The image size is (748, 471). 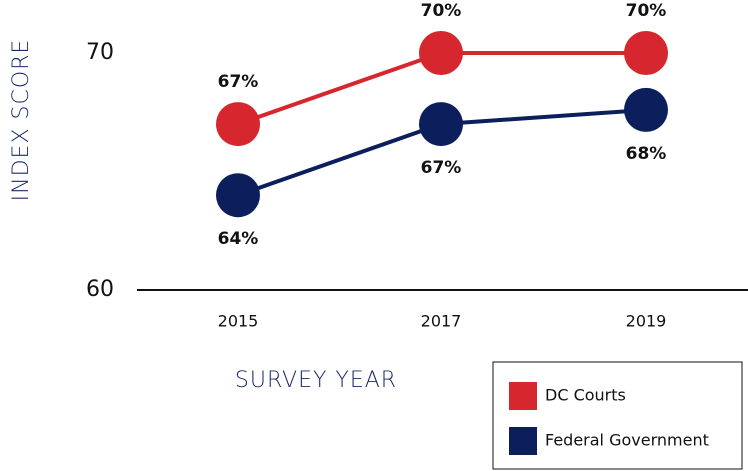 I want to click on x-tick-label: 2019, so click(x=646, y=321).